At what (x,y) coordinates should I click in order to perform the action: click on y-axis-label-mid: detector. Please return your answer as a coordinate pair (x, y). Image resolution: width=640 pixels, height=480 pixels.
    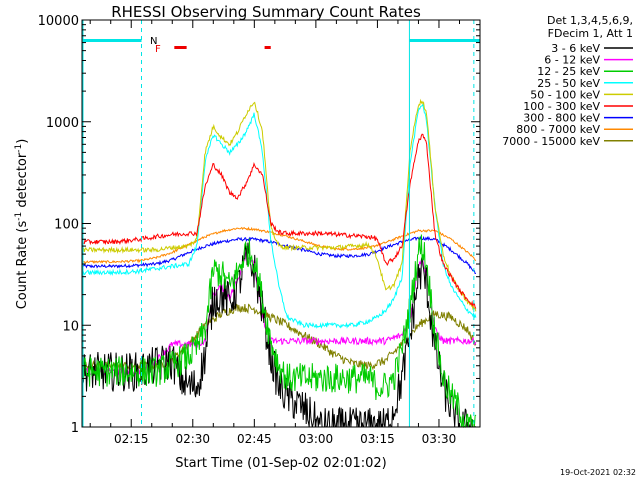
    Looking at the image, I should click on (22, 182).